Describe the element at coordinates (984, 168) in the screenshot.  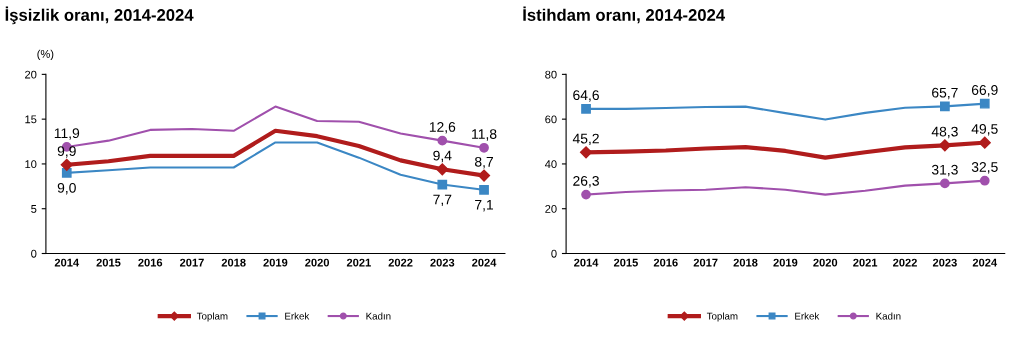
I see `data-label: 32,5` at that location.